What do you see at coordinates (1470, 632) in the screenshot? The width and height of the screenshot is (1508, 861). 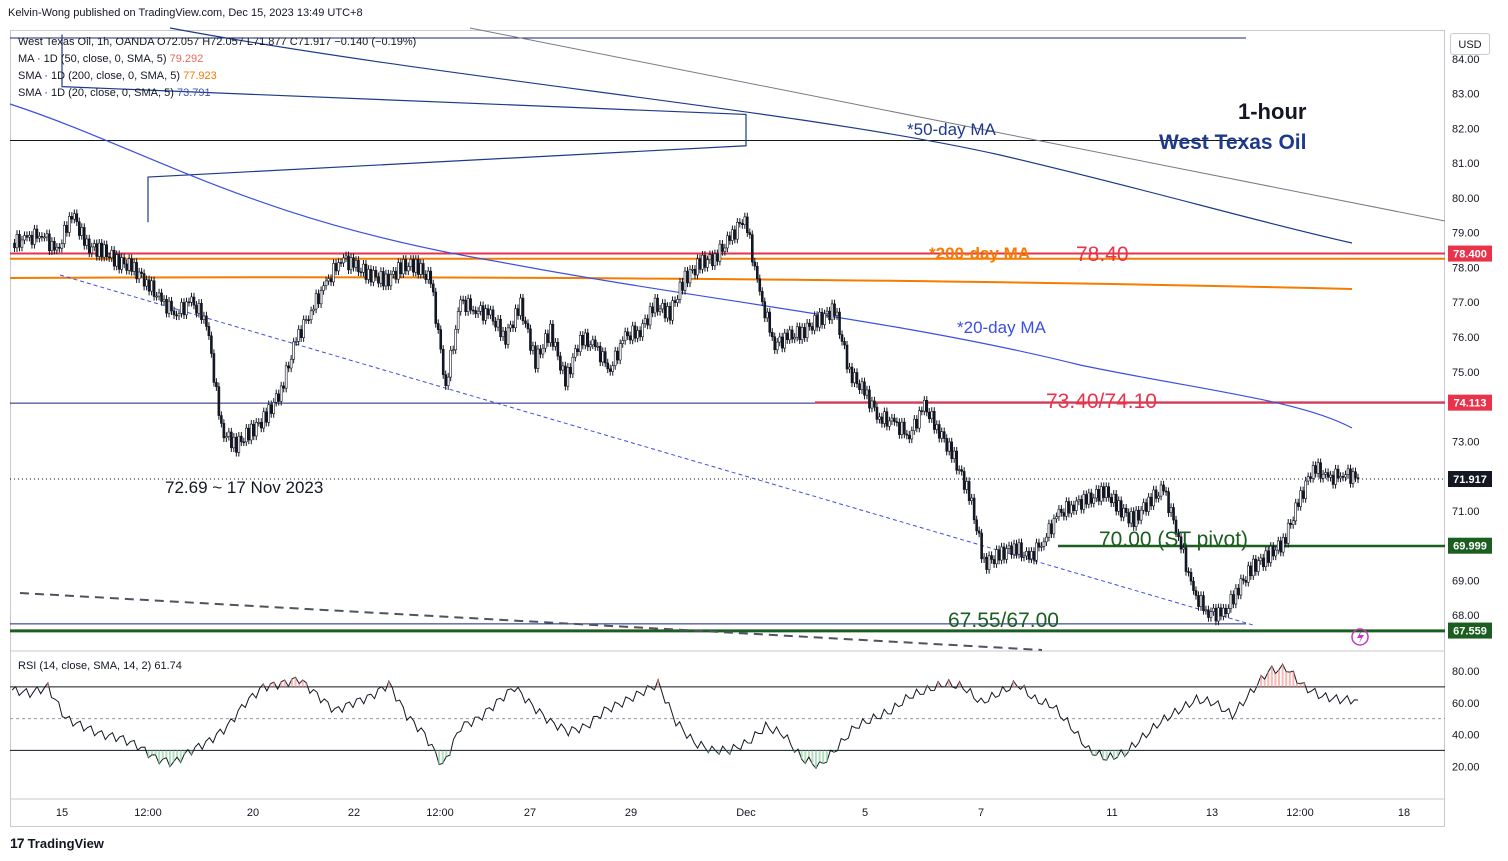 I see `price-label-text: 67.559` at bounding box center [1470, 632].